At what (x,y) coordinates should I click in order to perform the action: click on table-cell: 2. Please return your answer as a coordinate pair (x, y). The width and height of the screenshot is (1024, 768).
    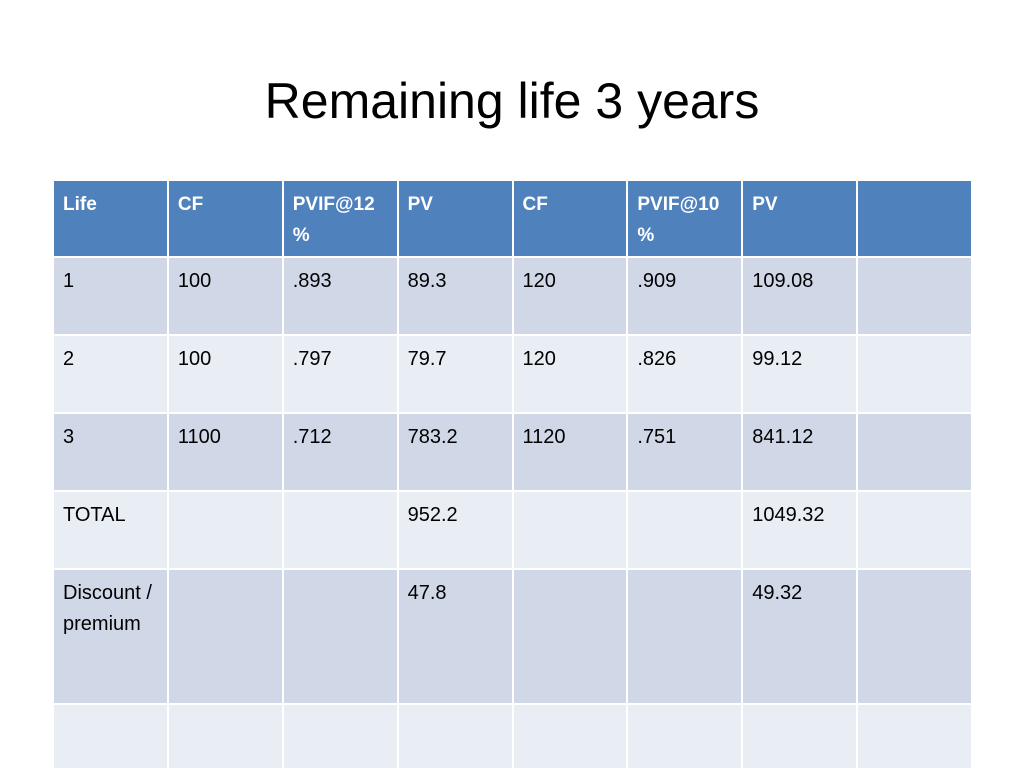
    Looking at the image, I should click on (110, 374).